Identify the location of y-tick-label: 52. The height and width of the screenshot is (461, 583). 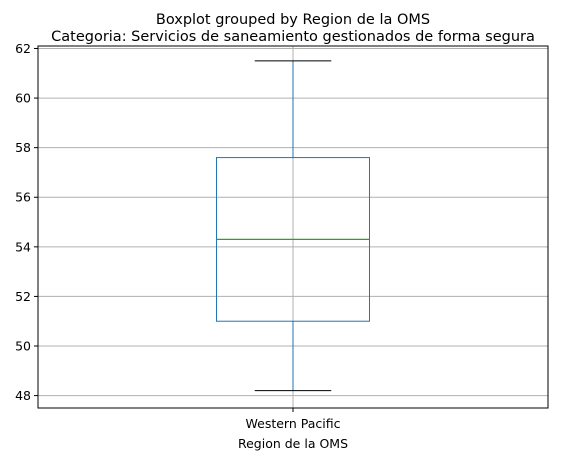
(23, 296).